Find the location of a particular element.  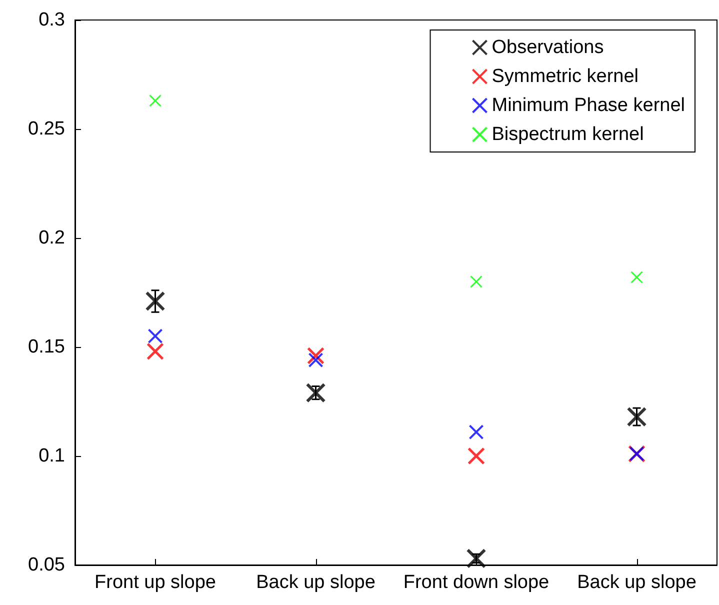

y-tick-label: 0.3 is located at coordinates (51, 20).